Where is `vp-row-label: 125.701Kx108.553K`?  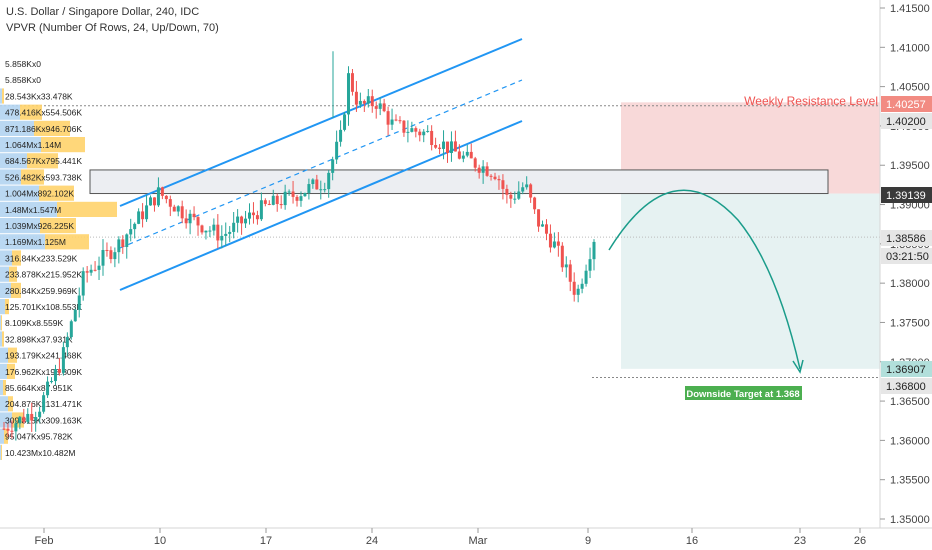 vp-row-label: 125.701Kx108.553K is located at coordinates (43, 307).